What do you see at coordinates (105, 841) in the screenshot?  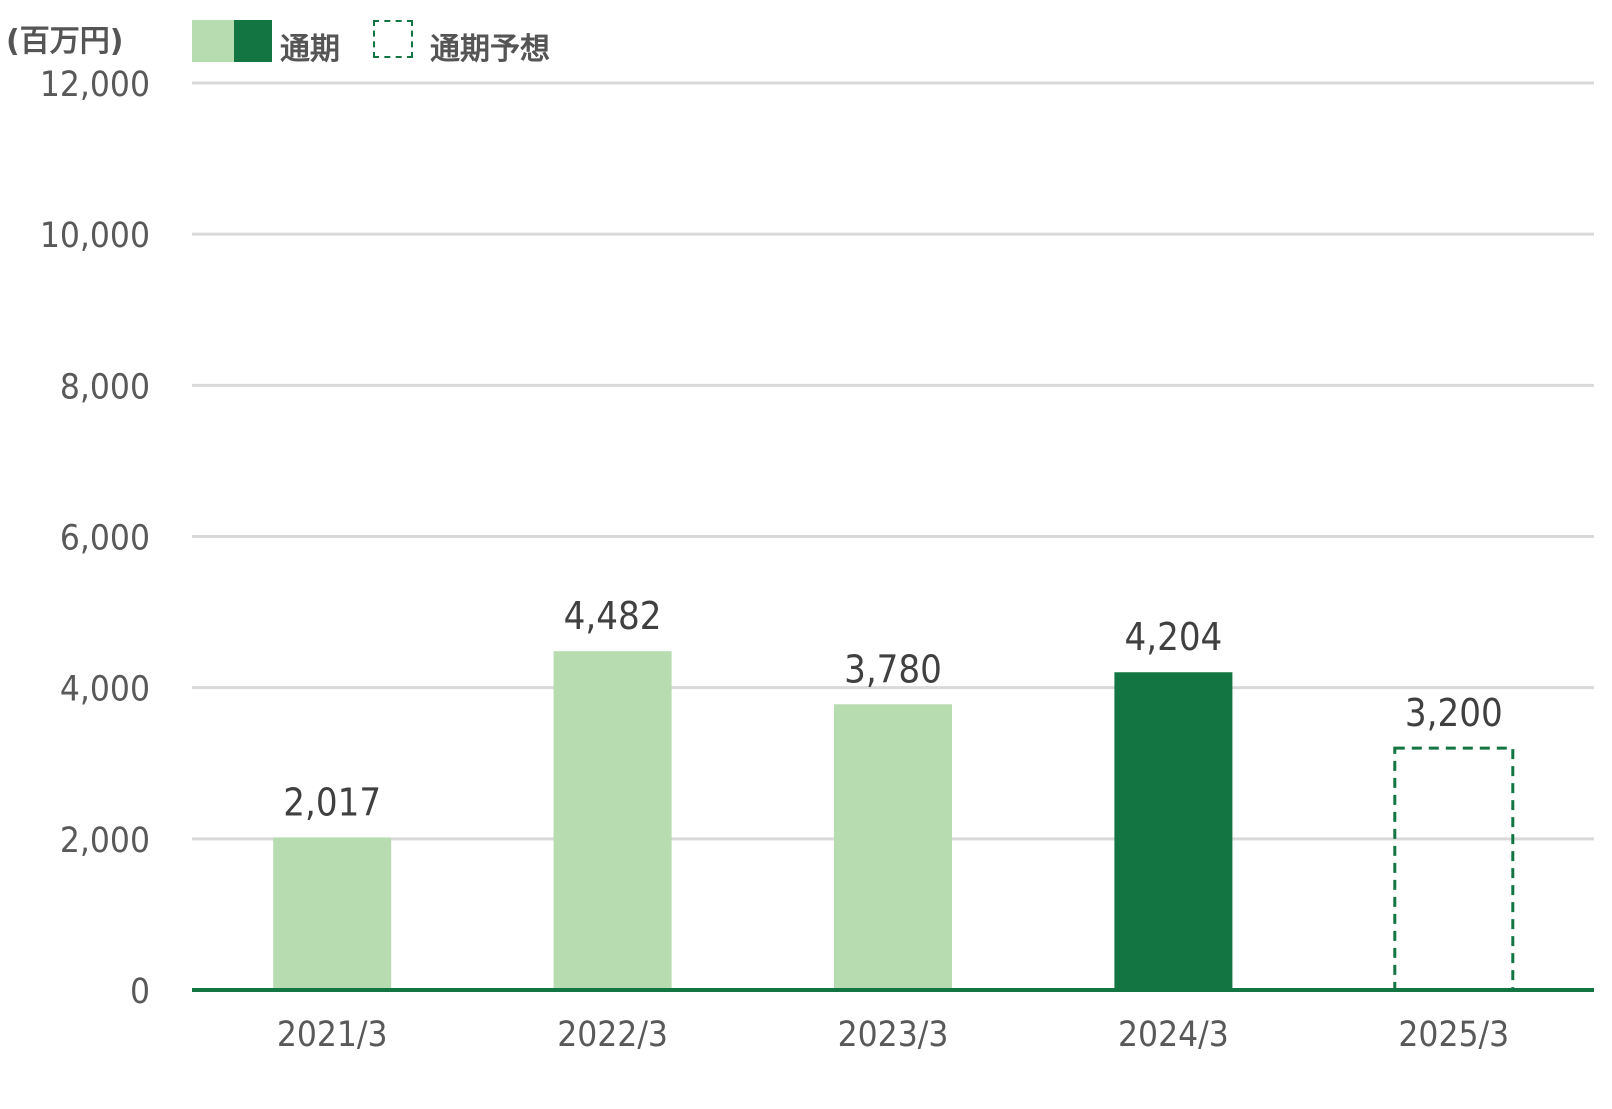 I see `y-tick-label: 2,000` at bounding box center [105, 841].